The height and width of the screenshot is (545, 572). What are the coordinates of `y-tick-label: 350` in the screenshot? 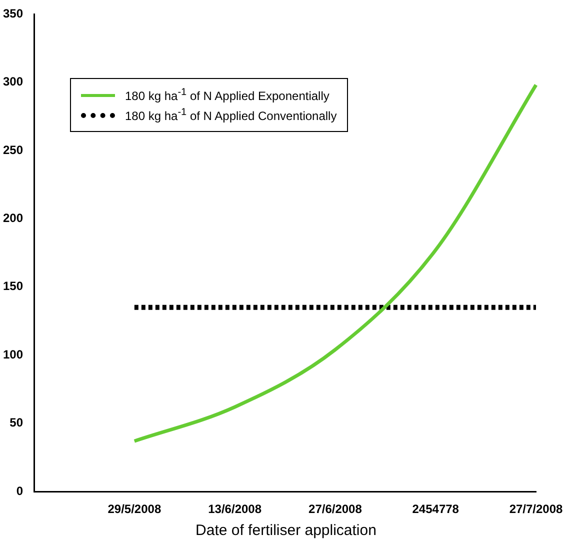 It's located at (13, 13).